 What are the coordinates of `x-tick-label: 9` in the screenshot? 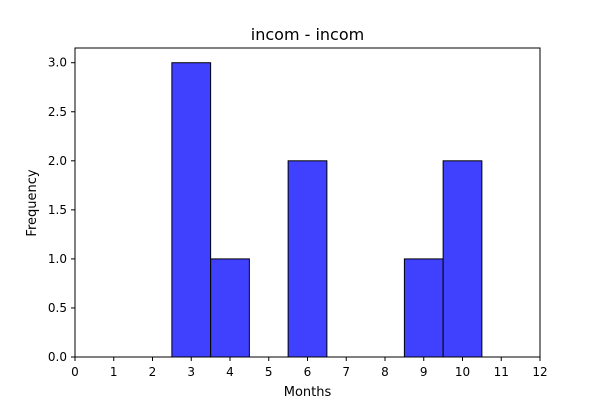 It's located at (424, 372).